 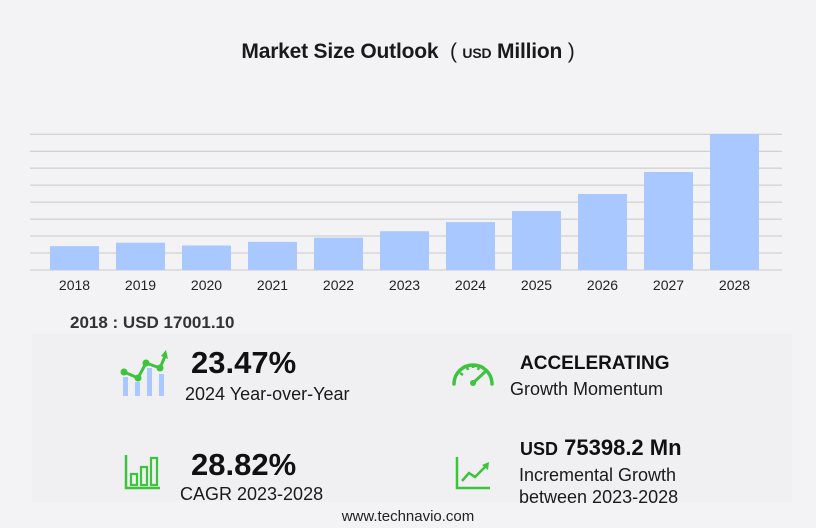 I want to click on yoy-value: 23.47%, so click(x=244, y=362).